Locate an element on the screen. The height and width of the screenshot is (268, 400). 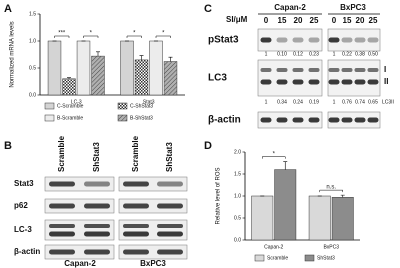
x-tick-label: BxPC3 is located at coordinates (331, 247).